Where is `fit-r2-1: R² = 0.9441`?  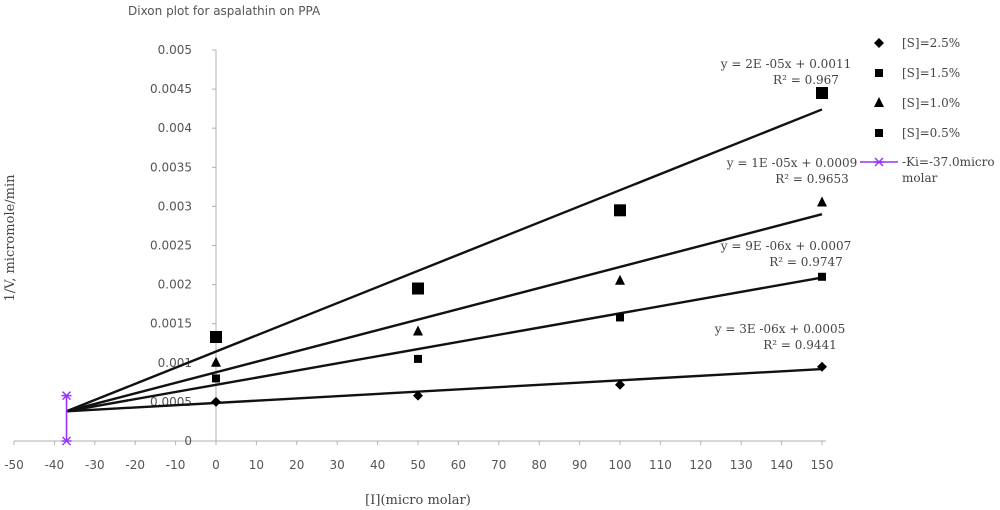
fit-r2-1: R² = 0.9441 is located at coordinates (800, 345).